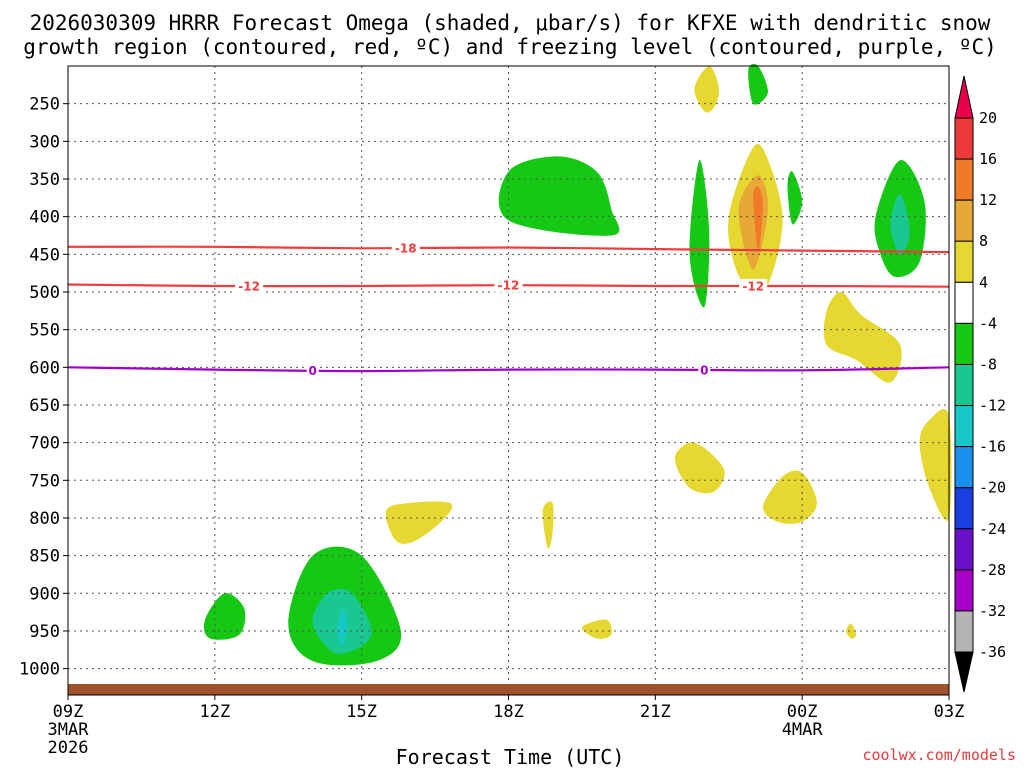  Describe the element at coordinates (44, 481) in the screenshot. I see `y-tick-750: 750` at that location.